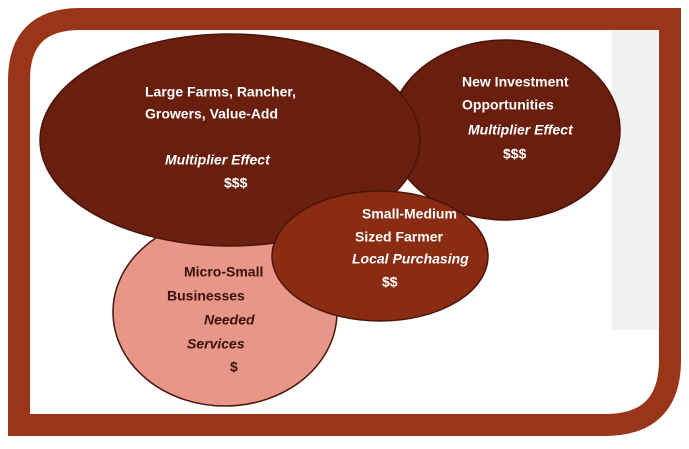 The image size is (689, 449). What do you see at coordinates (211, 114) in the screenshot?
I see `node-label: Growers, Value-Add` at bounding box center [211, 114].